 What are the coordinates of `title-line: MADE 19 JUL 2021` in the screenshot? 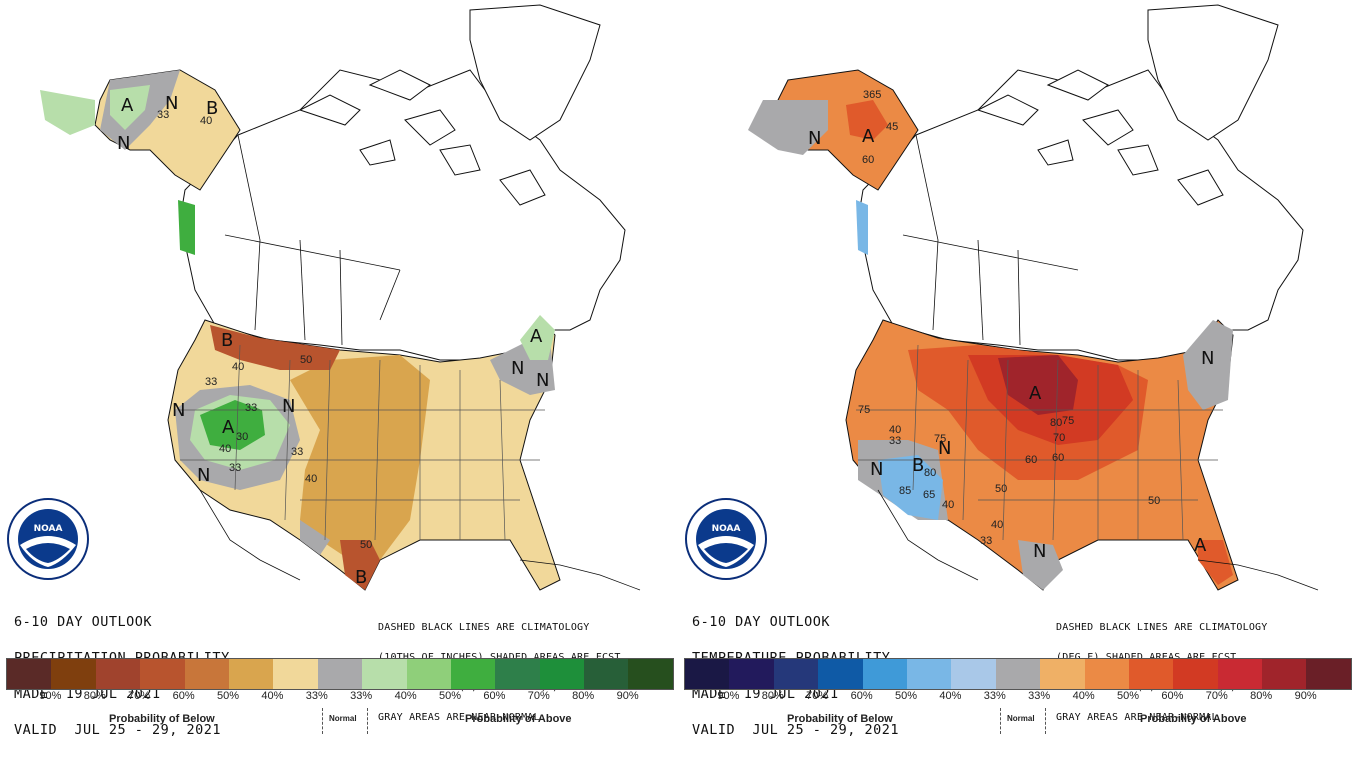 It's located at (765, 694).